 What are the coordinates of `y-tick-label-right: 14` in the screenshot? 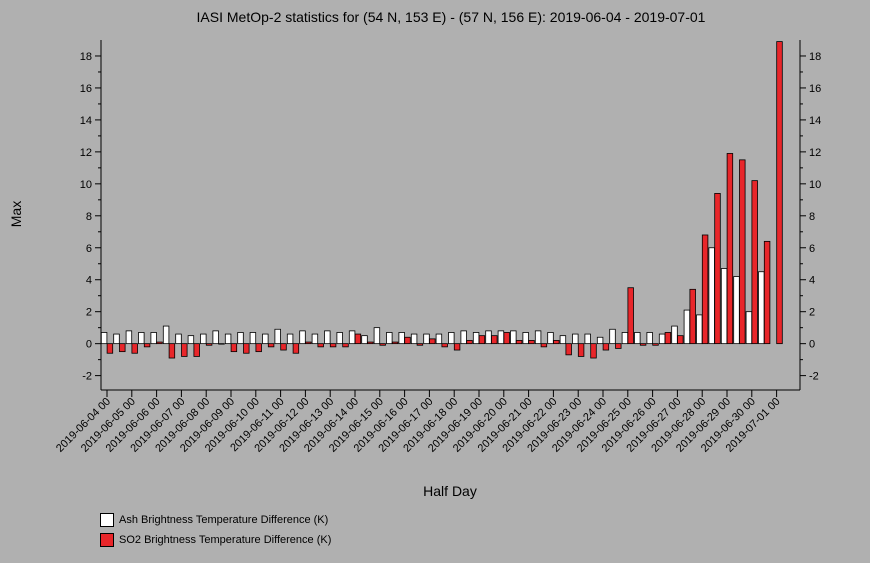 It's located at (815, 121).